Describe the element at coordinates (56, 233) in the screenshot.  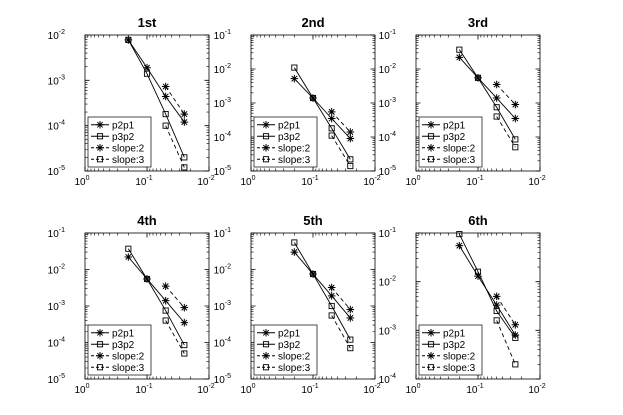
I see `y-tick-label: 10⁻¹` at that location.